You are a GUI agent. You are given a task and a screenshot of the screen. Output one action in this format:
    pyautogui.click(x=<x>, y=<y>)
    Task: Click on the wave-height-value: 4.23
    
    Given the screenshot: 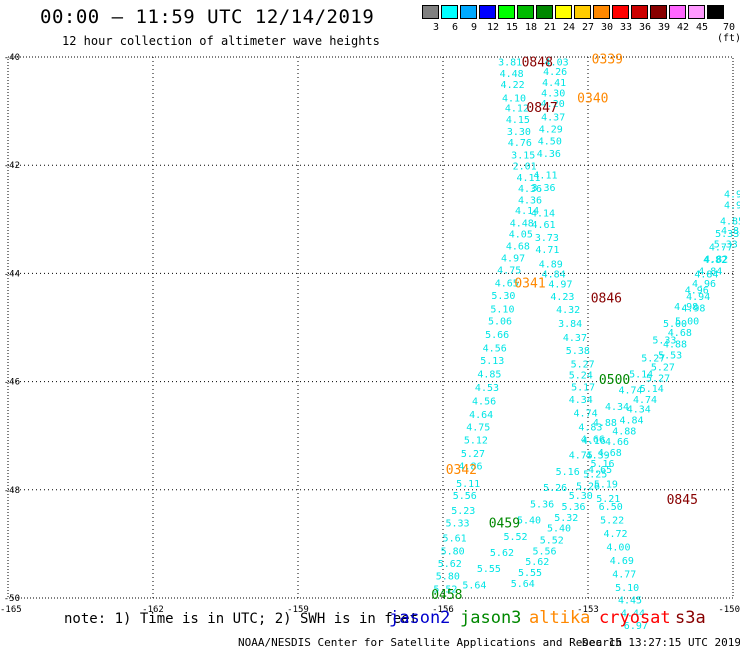 What is the action you would take?
    pyautogui.click(x=562, y=297)
    